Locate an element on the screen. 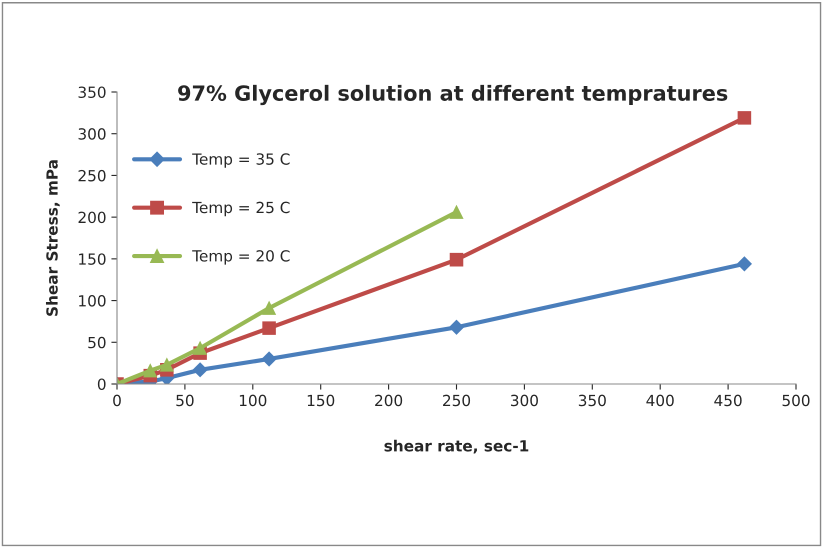 The width and height of the screenshot is (823, 551). y-axis-title: Shear Stress, mPa is located at coordinates (53, 238).